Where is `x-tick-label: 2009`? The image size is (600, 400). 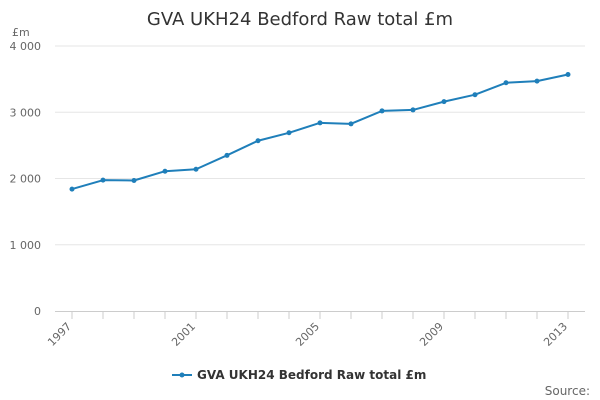
x-tick-label: 2009 is located at coordinates (431, 334).